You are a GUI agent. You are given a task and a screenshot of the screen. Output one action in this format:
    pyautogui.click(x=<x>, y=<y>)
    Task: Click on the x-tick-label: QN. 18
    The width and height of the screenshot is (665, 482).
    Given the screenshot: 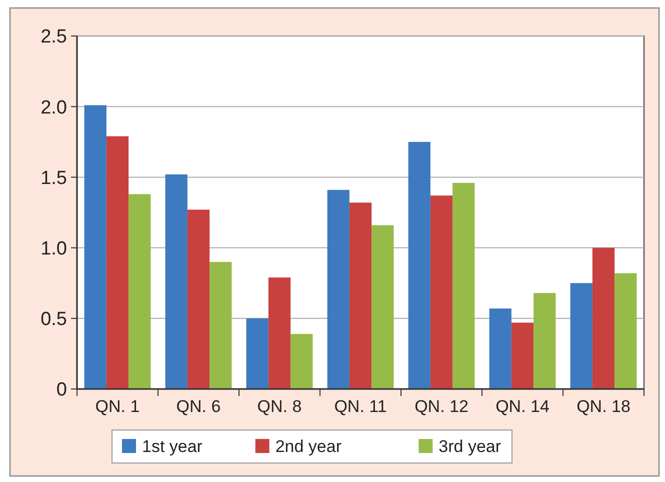 What is the action you would take?
    pyautogui.click(x=603, y=406)
    